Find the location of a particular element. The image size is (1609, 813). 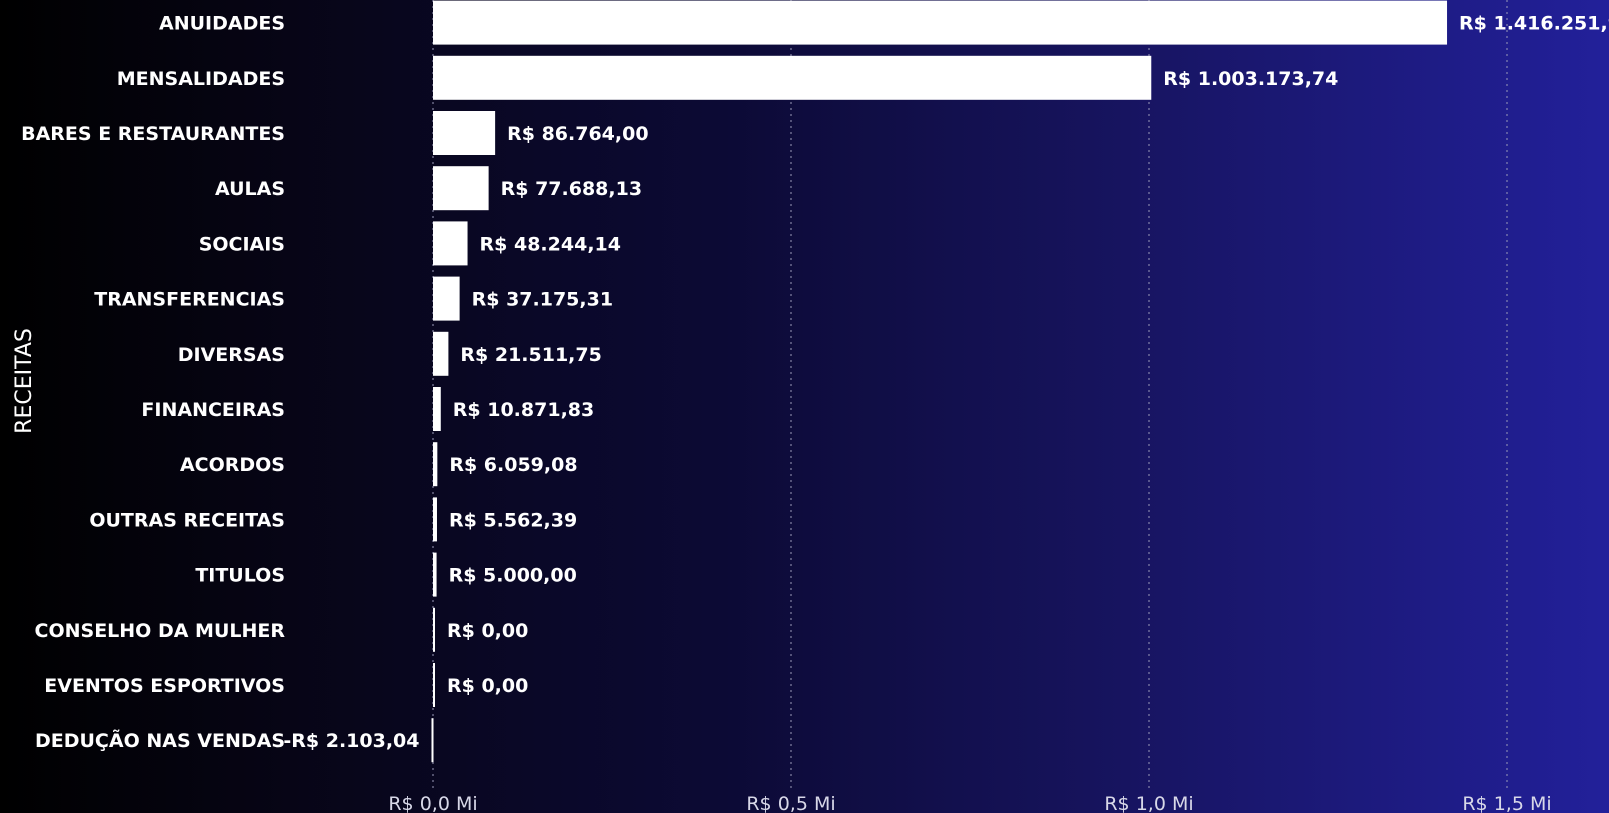

value-label: R$ 21.511,75 is located at coordinates (530, 355).